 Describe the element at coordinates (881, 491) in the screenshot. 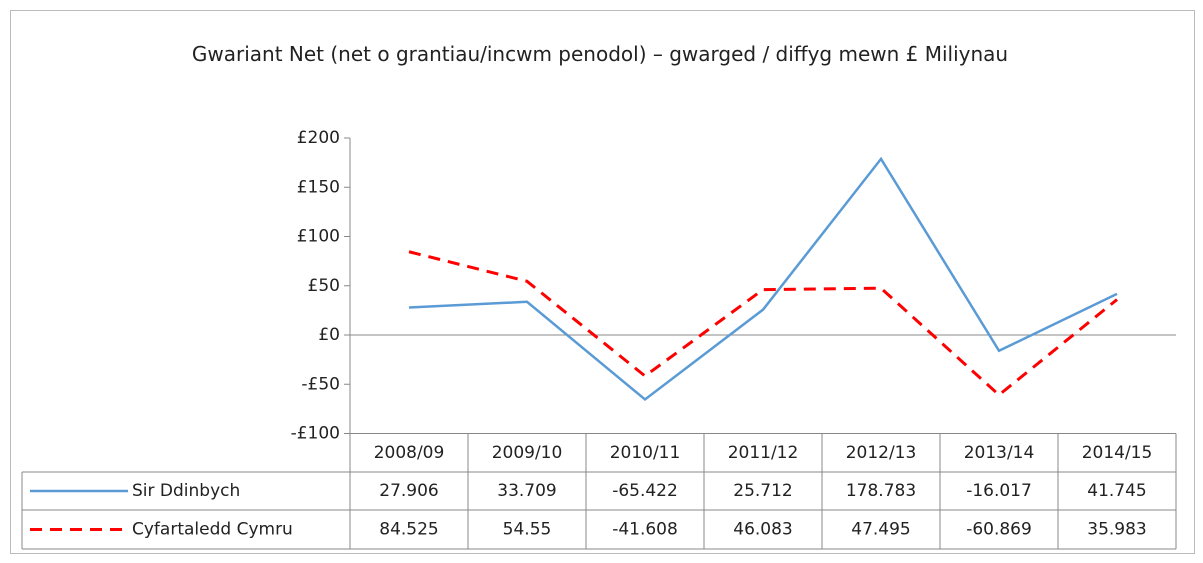

I see `table-value: 178.783` at that location.